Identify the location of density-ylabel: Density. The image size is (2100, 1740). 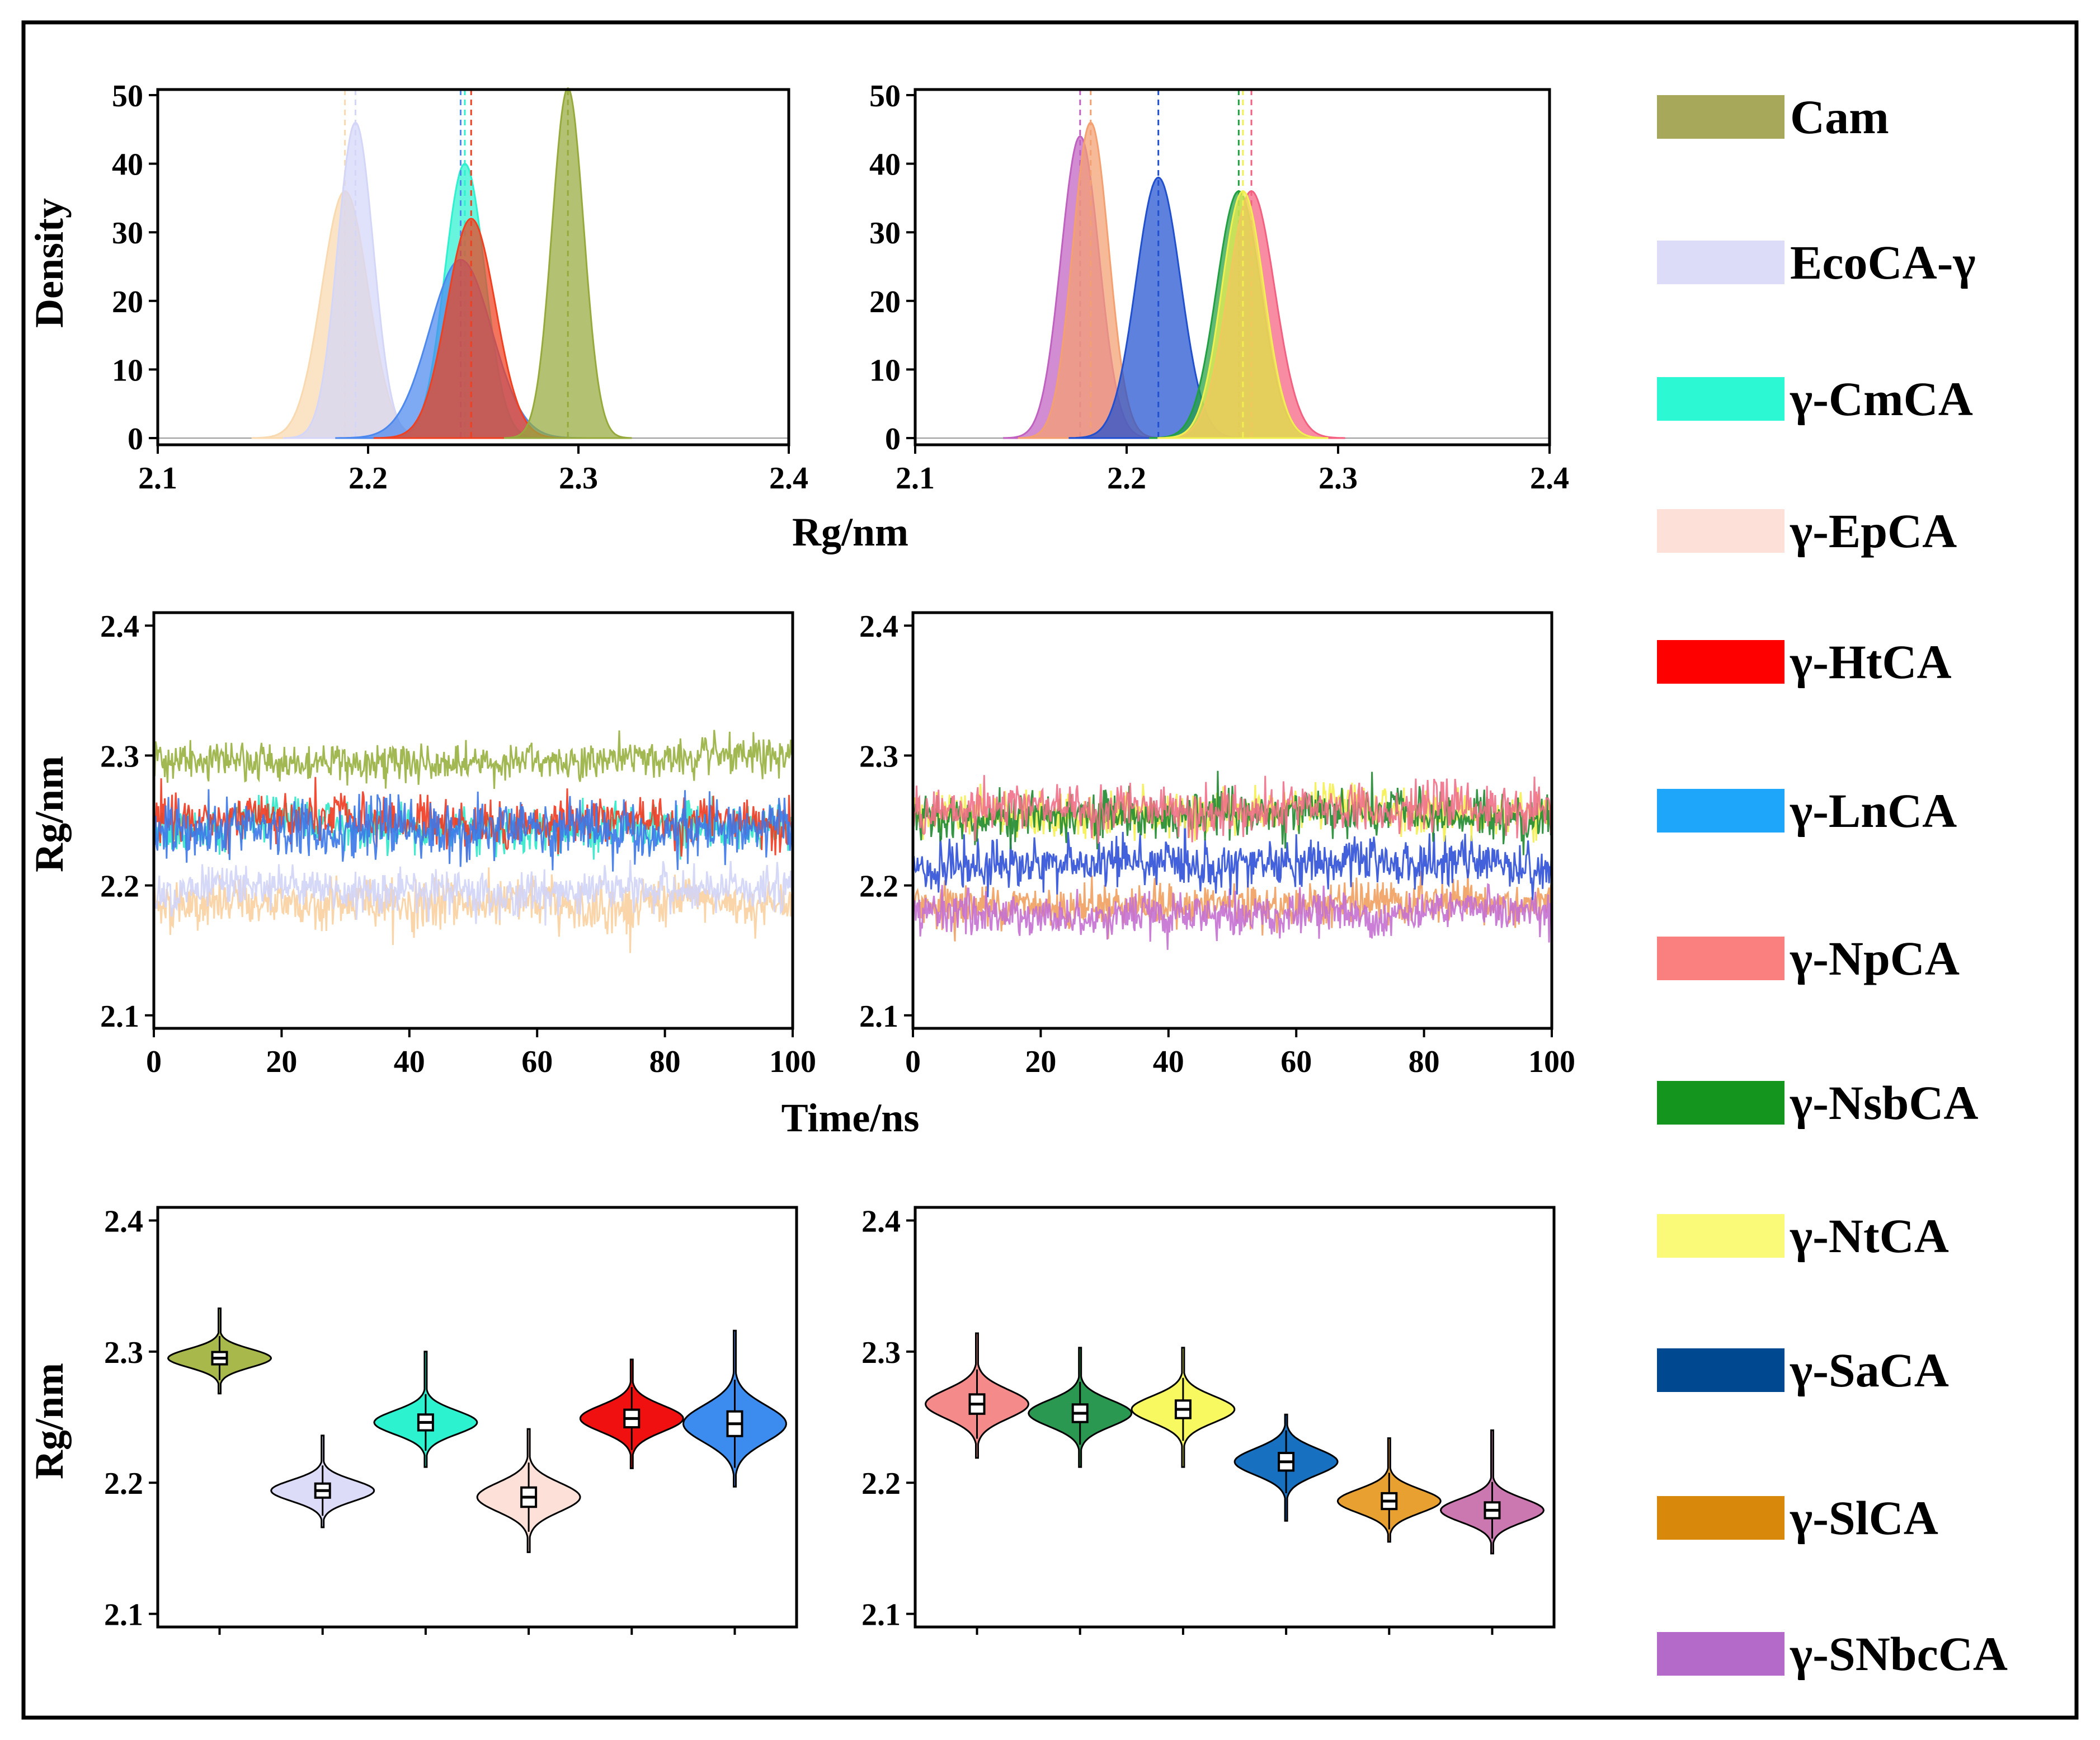
(49, 263).